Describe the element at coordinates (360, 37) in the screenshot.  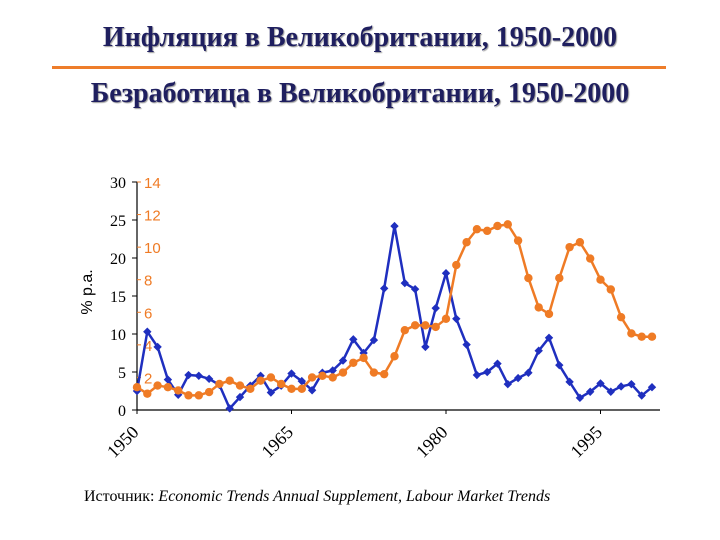
I see `chart-title-inflation: Инфляция в Великобритании, 1950-2000` at that location.